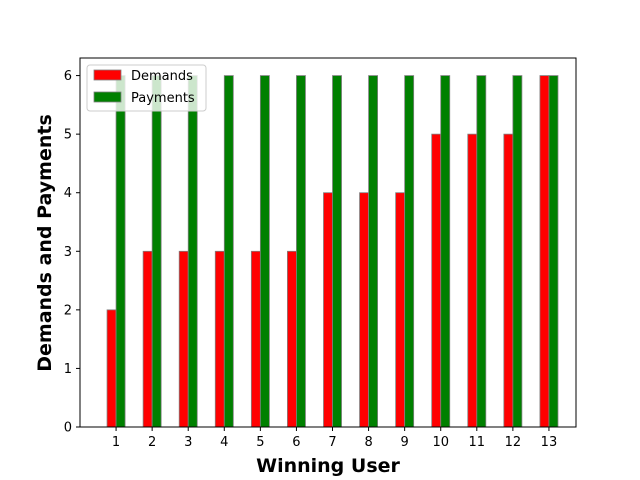 This screenshot has width=640, height=480. I want to click on y-tick-label: 1, so click(68, 369).